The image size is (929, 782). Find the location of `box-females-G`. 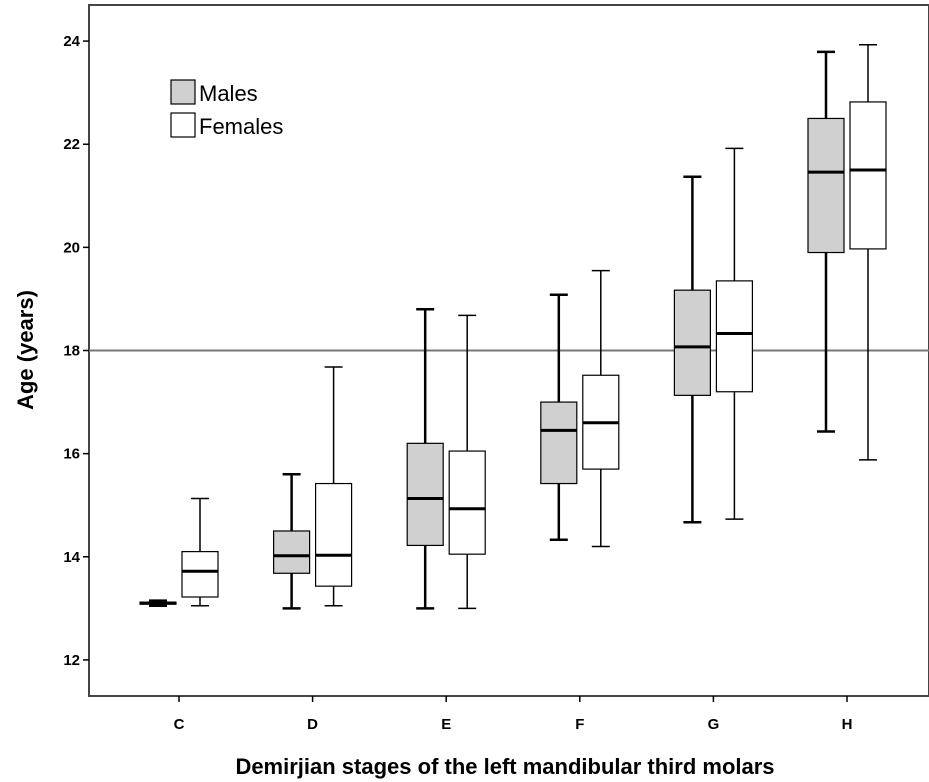

box-females-G is located at coordinates (734, 333).